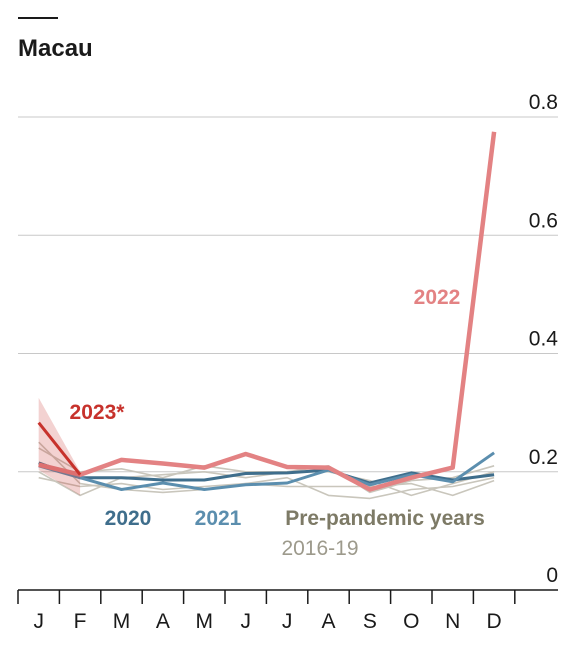  Describe the element at coordinates (98, 412) in the screenshot. I see `series-label: 2023*` at that location.